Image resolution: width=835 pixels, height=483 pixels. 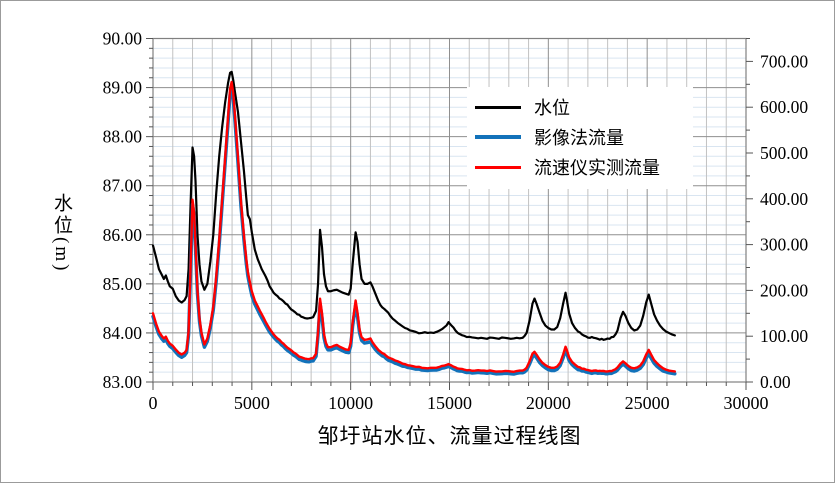 I want to click on svg-text: 25000, so click(x=647, y=403).